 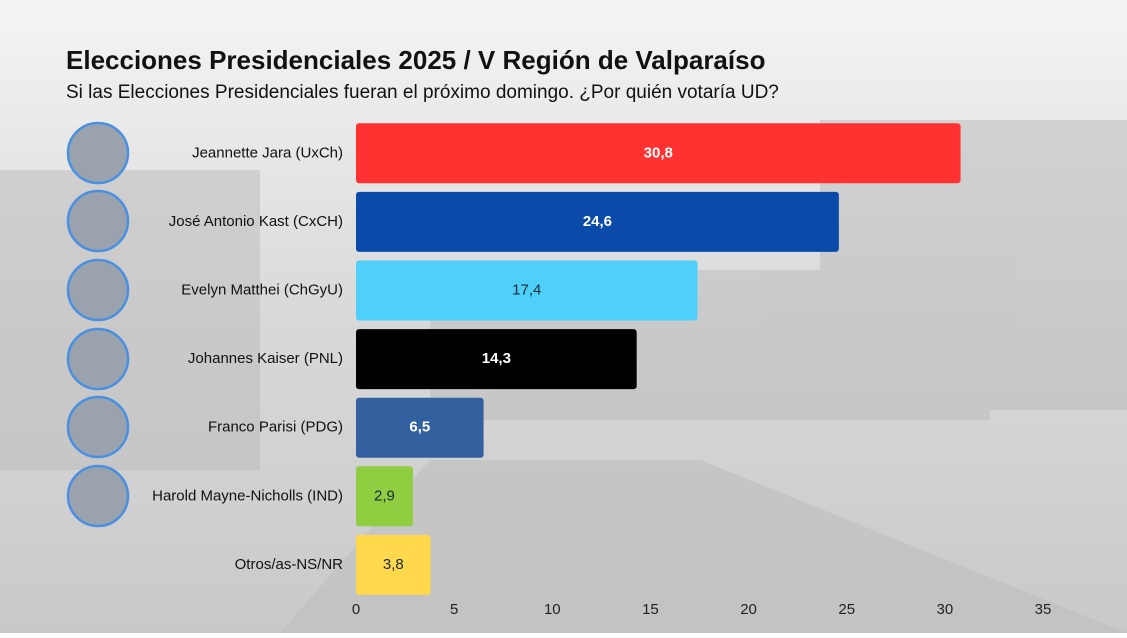 What do you see at coordinates (650, 609) in the screenshot?
I see `x-tick-label: 15` at bounding box center [650, 609].